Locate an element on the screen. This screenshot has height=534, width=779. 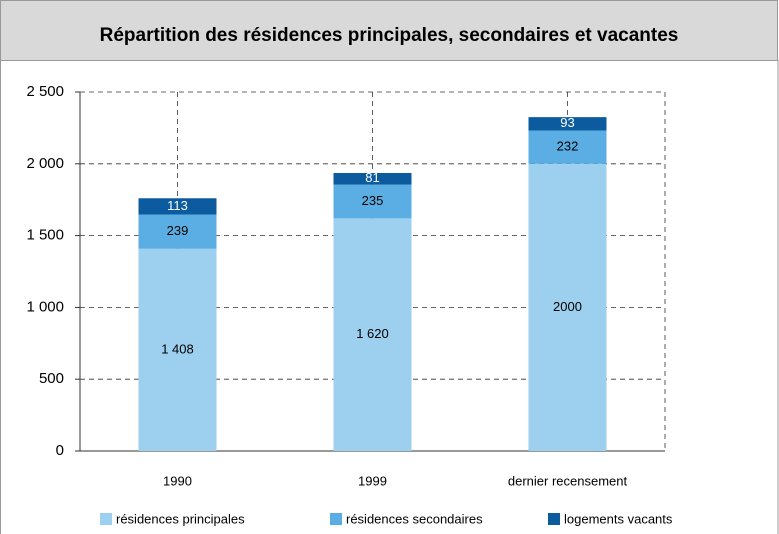
value-label: 232 is located at coordinates (568, 146).